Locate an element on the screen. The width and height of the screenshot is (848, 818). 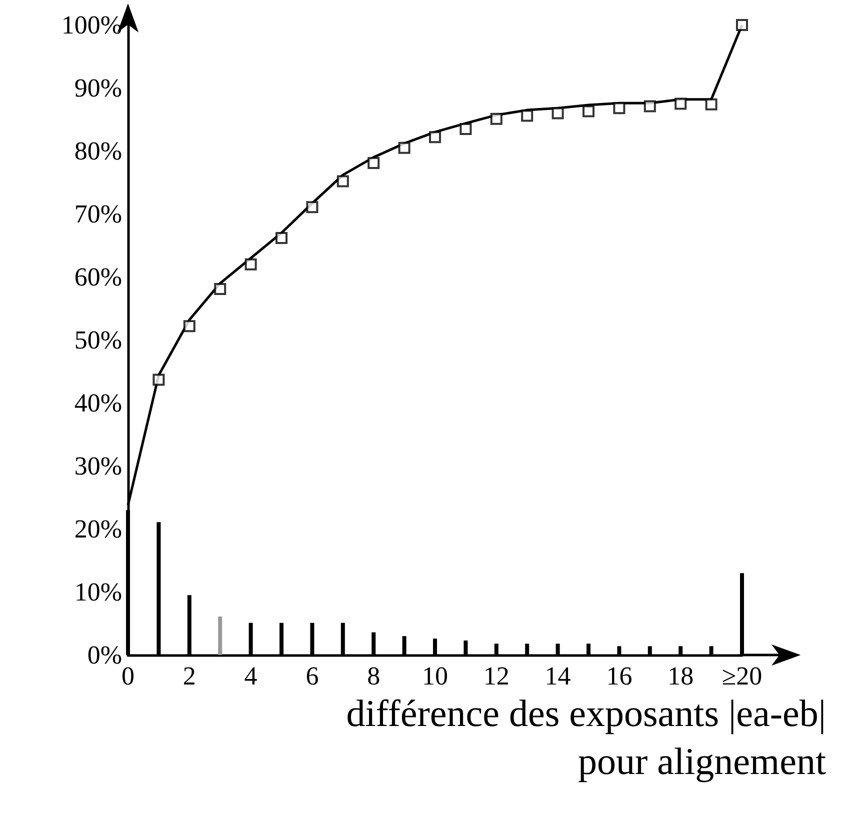
x-tick-label: 16 is located at coordinates (619, 676).